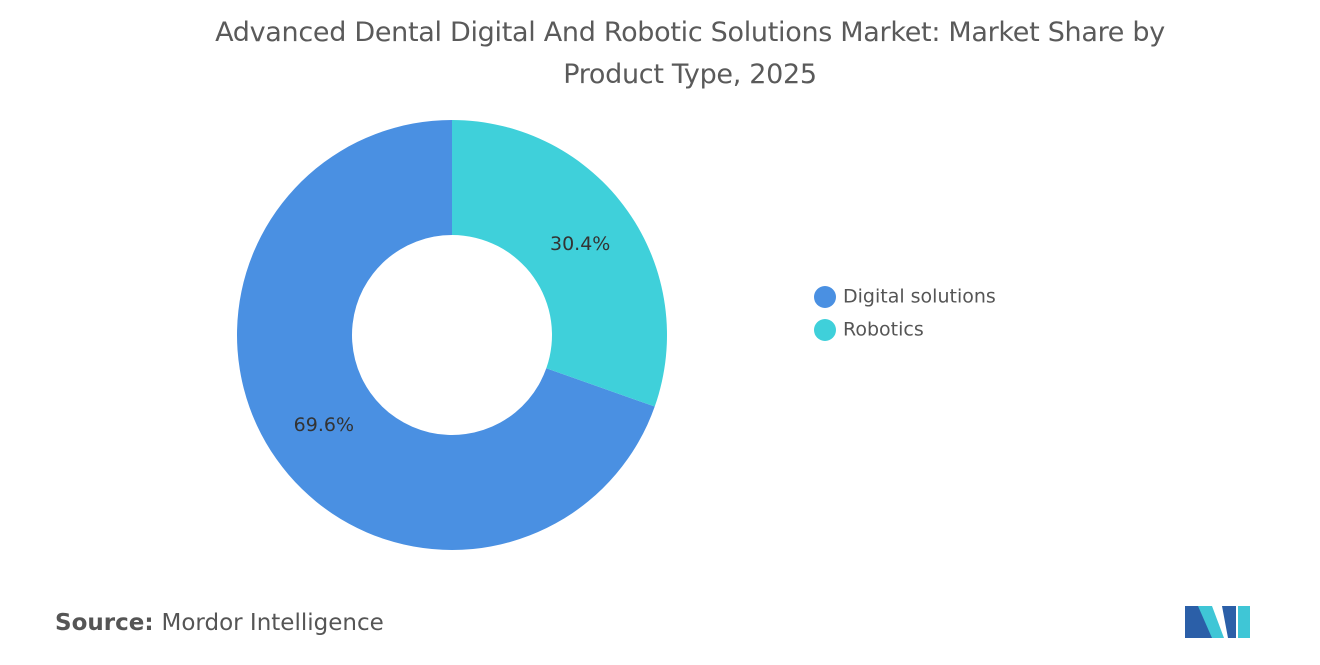  Describe the element at coordinates (580, 244) in the screenshot. I see `data-label: 30.4%` at that location.